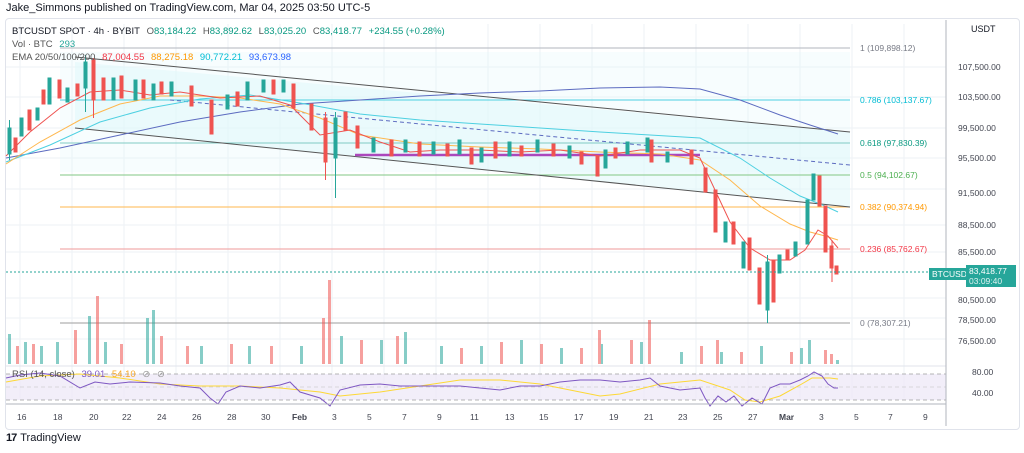 This screenshot has height=453, width=1024. What do you see at coordinates (300, 417) in the screenshot?
I see `time-tick: Feb` at bounding box center [300, 417].